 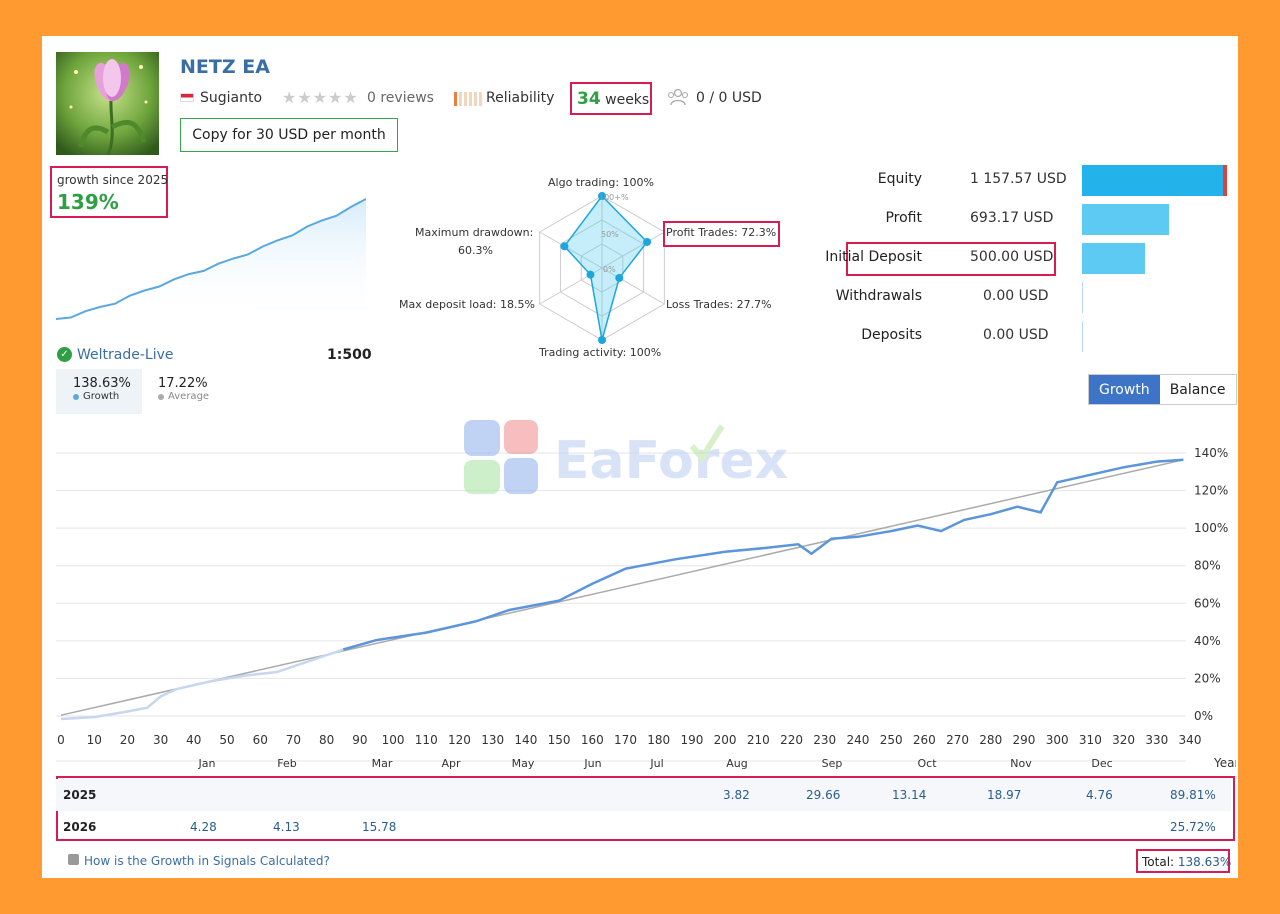 I want to click on average-dot-icon, so click(x=161, y=396).